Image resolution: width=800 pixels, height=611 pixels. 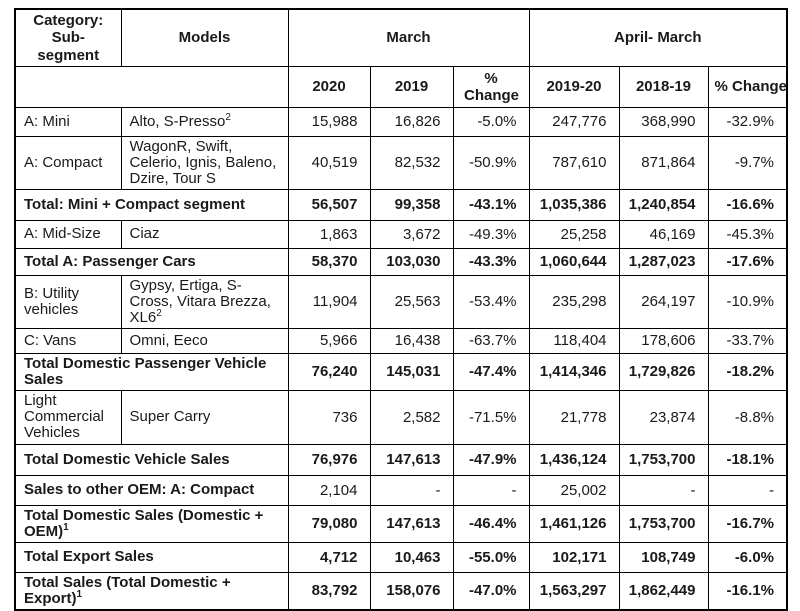 What do you see at coordinates (144, 234) in the screenshot?
I see `models-text: Ciaz` at bounding box center [144, 234].